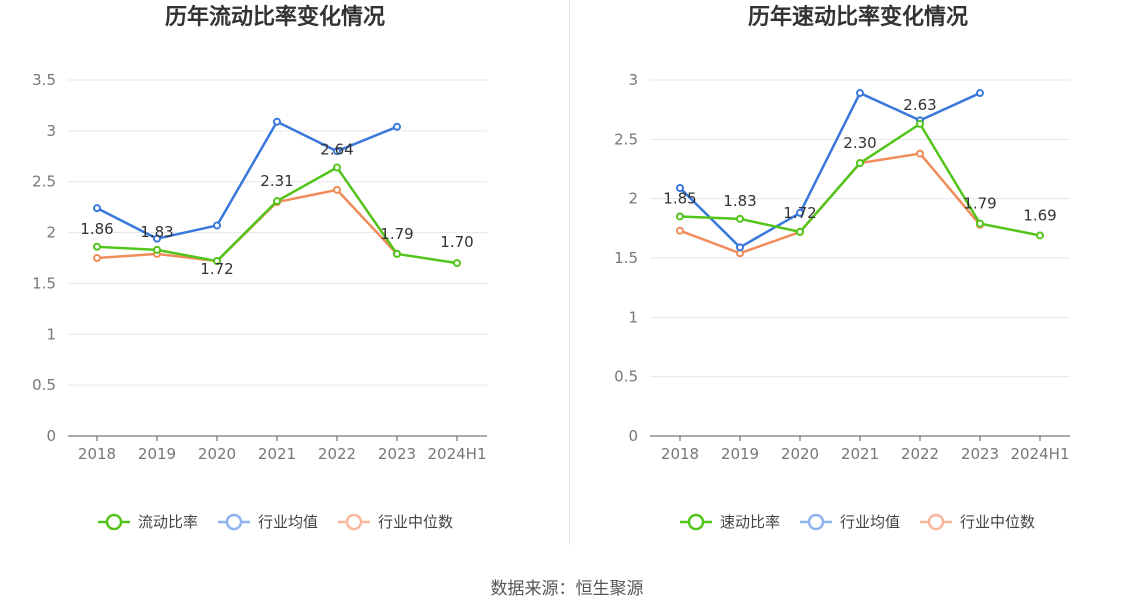 This screenshot has height=612, width=1134. Describe the element at coordinates (168, 522) in the screenshot. I see `legend-label: 流动比率` at that location.